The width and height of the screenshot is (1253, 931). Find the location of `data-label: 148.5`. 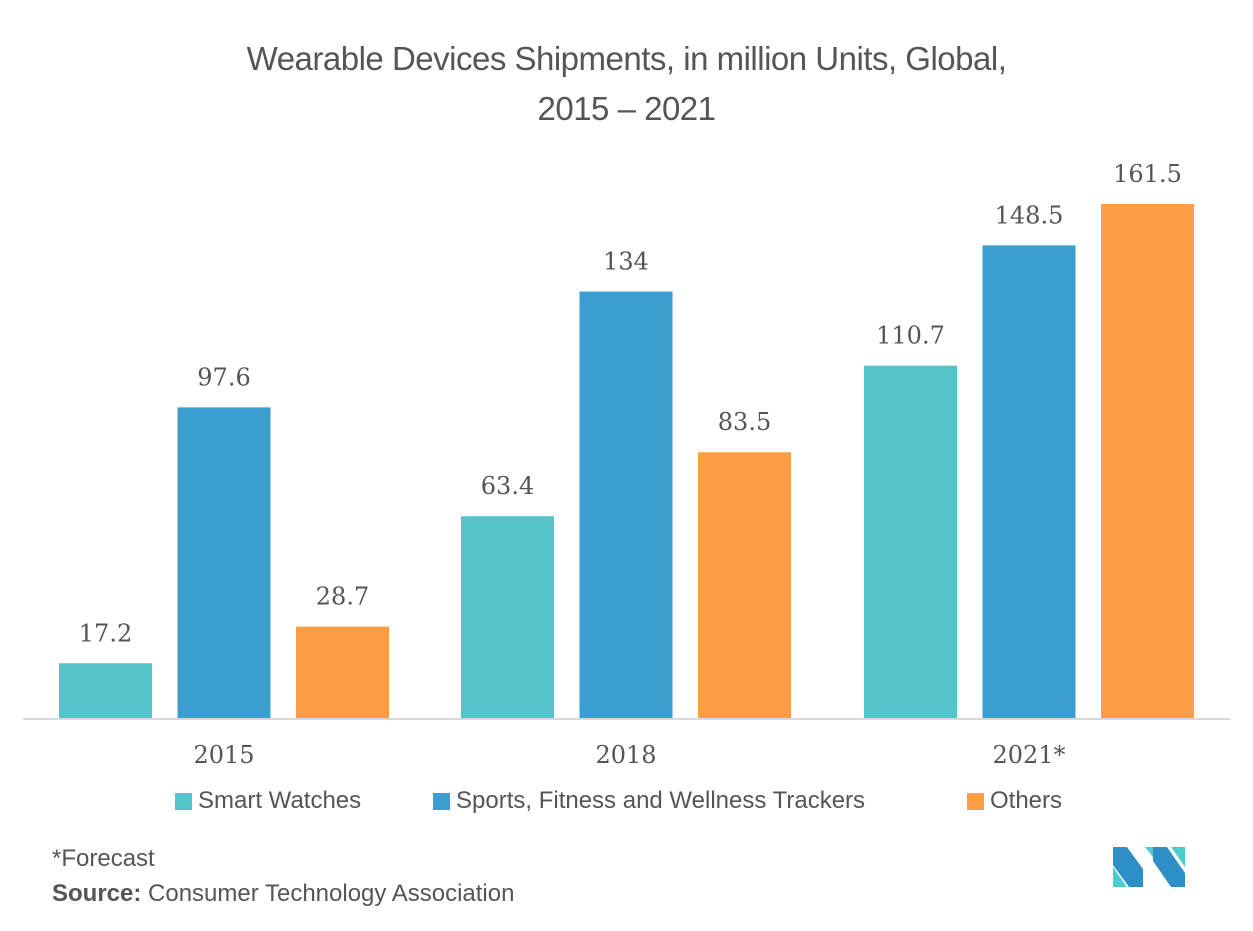

data-label: 148.5 is located at coordinates (1029, 215).